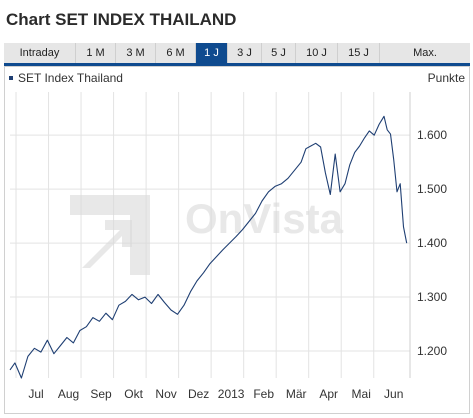 This screenshot has width=473, height=418. What do you see at coordinates (212, 53) in the screenshot?
I see `tab-1j: 1 J` at bounding box center [212, 53].